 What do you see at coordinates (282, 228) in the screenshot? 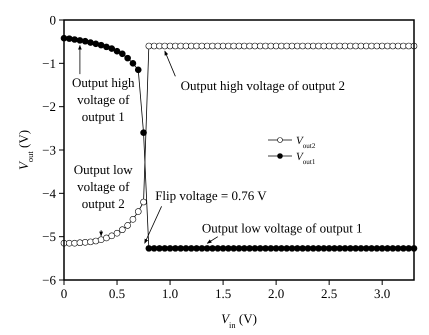
I see `annotation: Output low voltage of output 1` at bounding box center [282, 228].